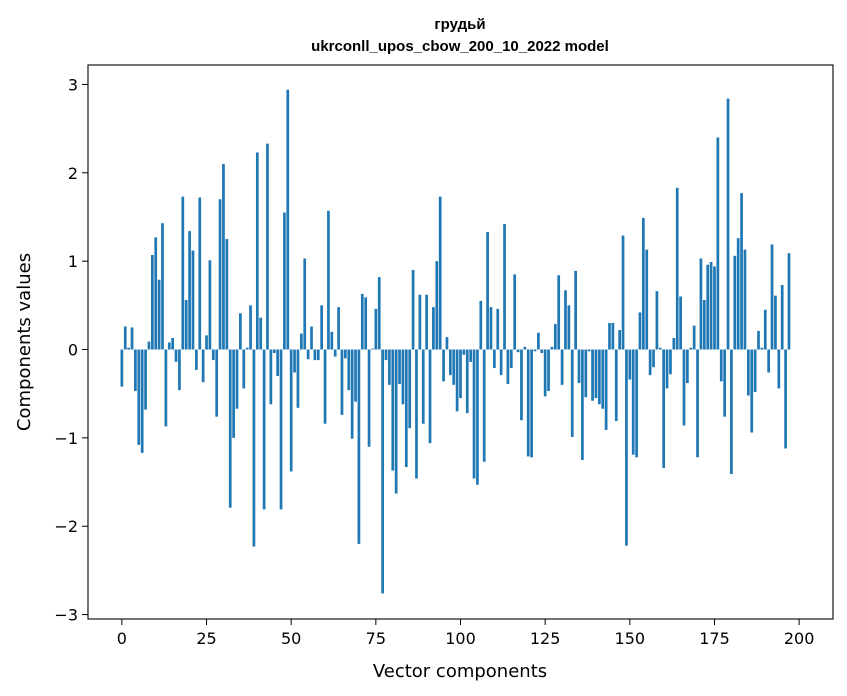 This screenshot has width=847, height=696. Describe the element at coordinates (460, 46) in the screenshot. I see `chart-subtitle: ukrconll_upos_cbow_200_10_2022 model` at that location.